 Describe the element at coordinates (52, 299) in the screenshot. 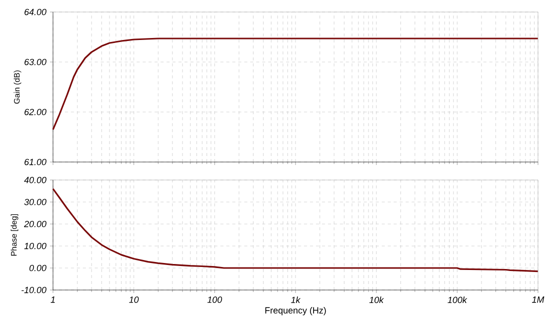

I see `x-tick-label: 1` at that location.